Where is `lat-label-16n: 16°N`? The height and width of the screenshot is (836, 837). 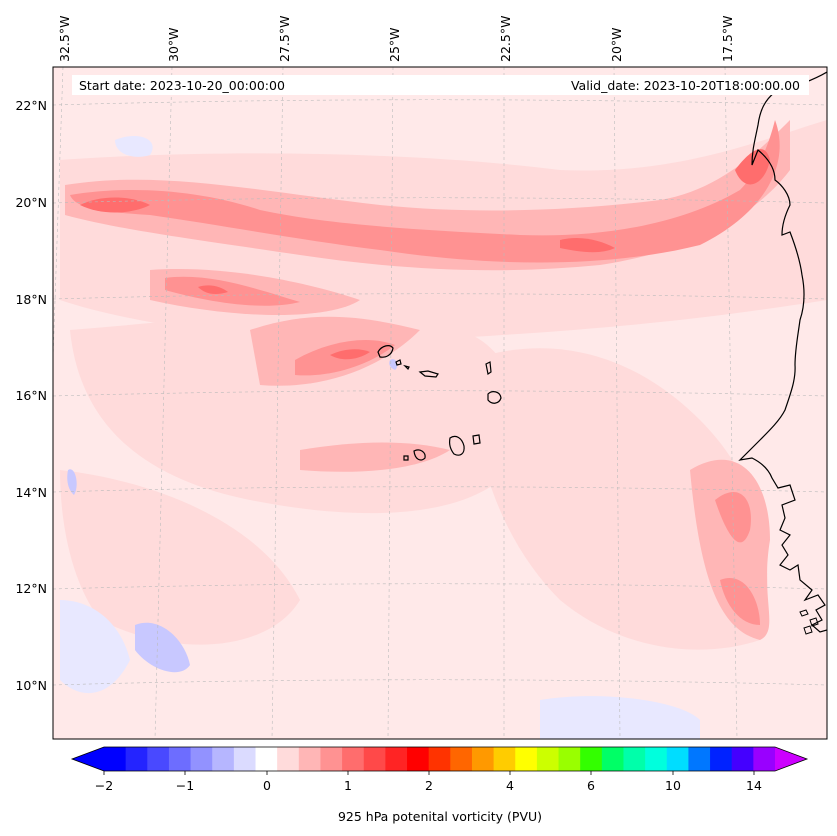
lat-label-16n: 16°N is located at coordinates (31, 395).